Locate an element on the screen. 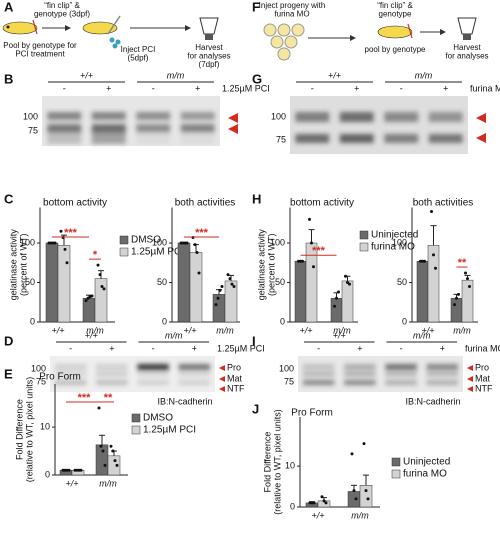  treatment-label: furina MO is located at coordinates (485, 88).